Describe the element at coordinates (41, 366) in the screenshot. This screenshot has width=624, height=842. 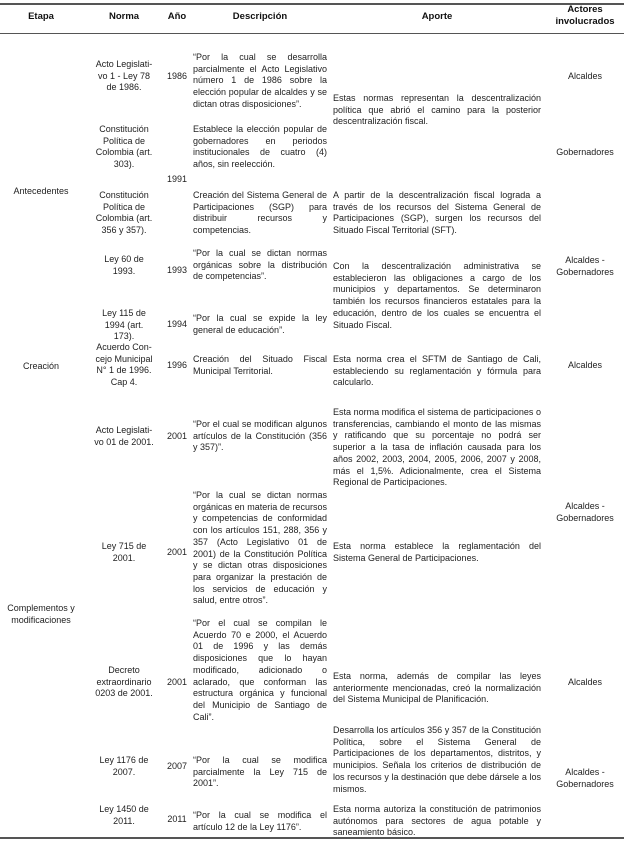
I see `etapa-label: Creación` at that location.